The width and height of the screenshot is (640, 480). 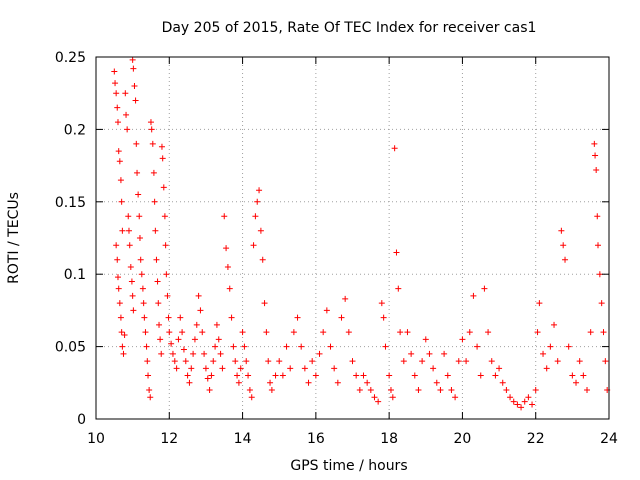 I want to click on x-tick-label: 12, so click(x=169, y=439).